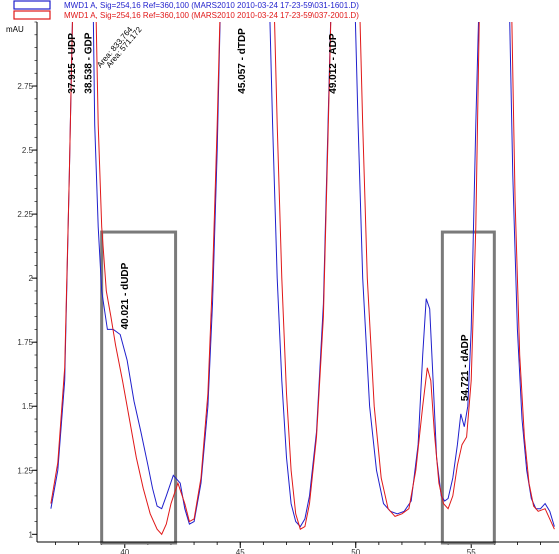 This screenshot has height=554, width=559. Describe the element at coordinates (25, 214) in the screenshot. I see `y-tick-label: 2.25` at that location.